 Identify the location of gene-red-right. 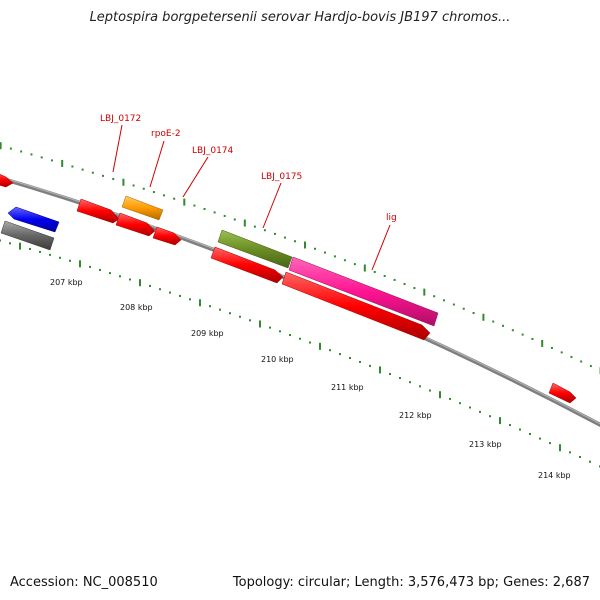
(562, 393).